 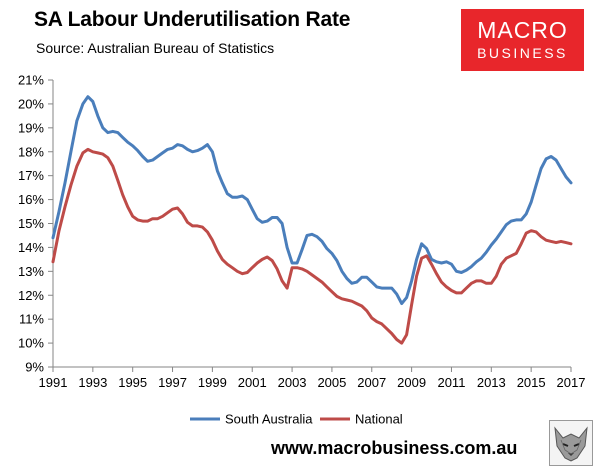 What do you see at coordinates (172, 382) in the screenshot?
I see `x-tick-label: 1997` at bounding box center [172, 382].